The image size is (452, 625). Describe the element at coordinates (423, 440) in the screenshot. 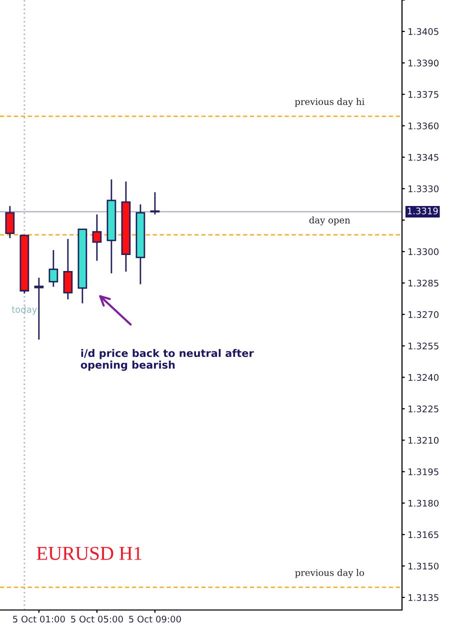

I see `y-tick-label: 1.3210` at that location.